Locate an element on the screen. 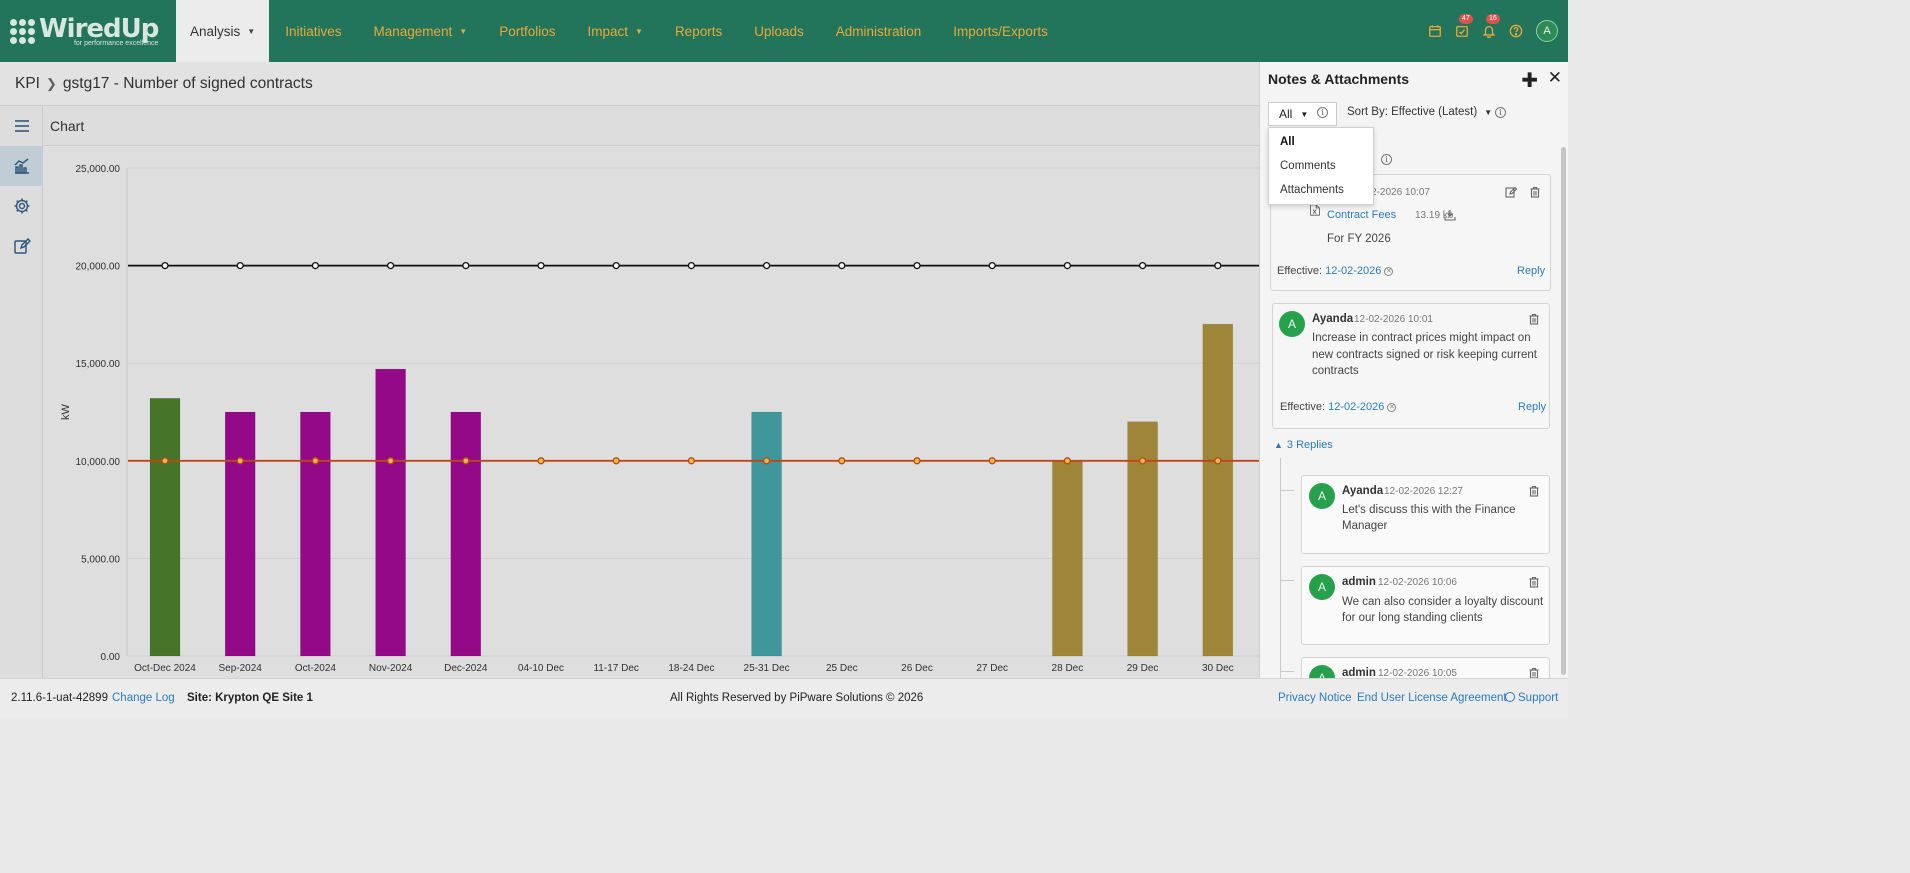 Image resolution: width=1910 pixels, height=873 pixels. bar-25-31-dec is located at coordinates (766, 534).